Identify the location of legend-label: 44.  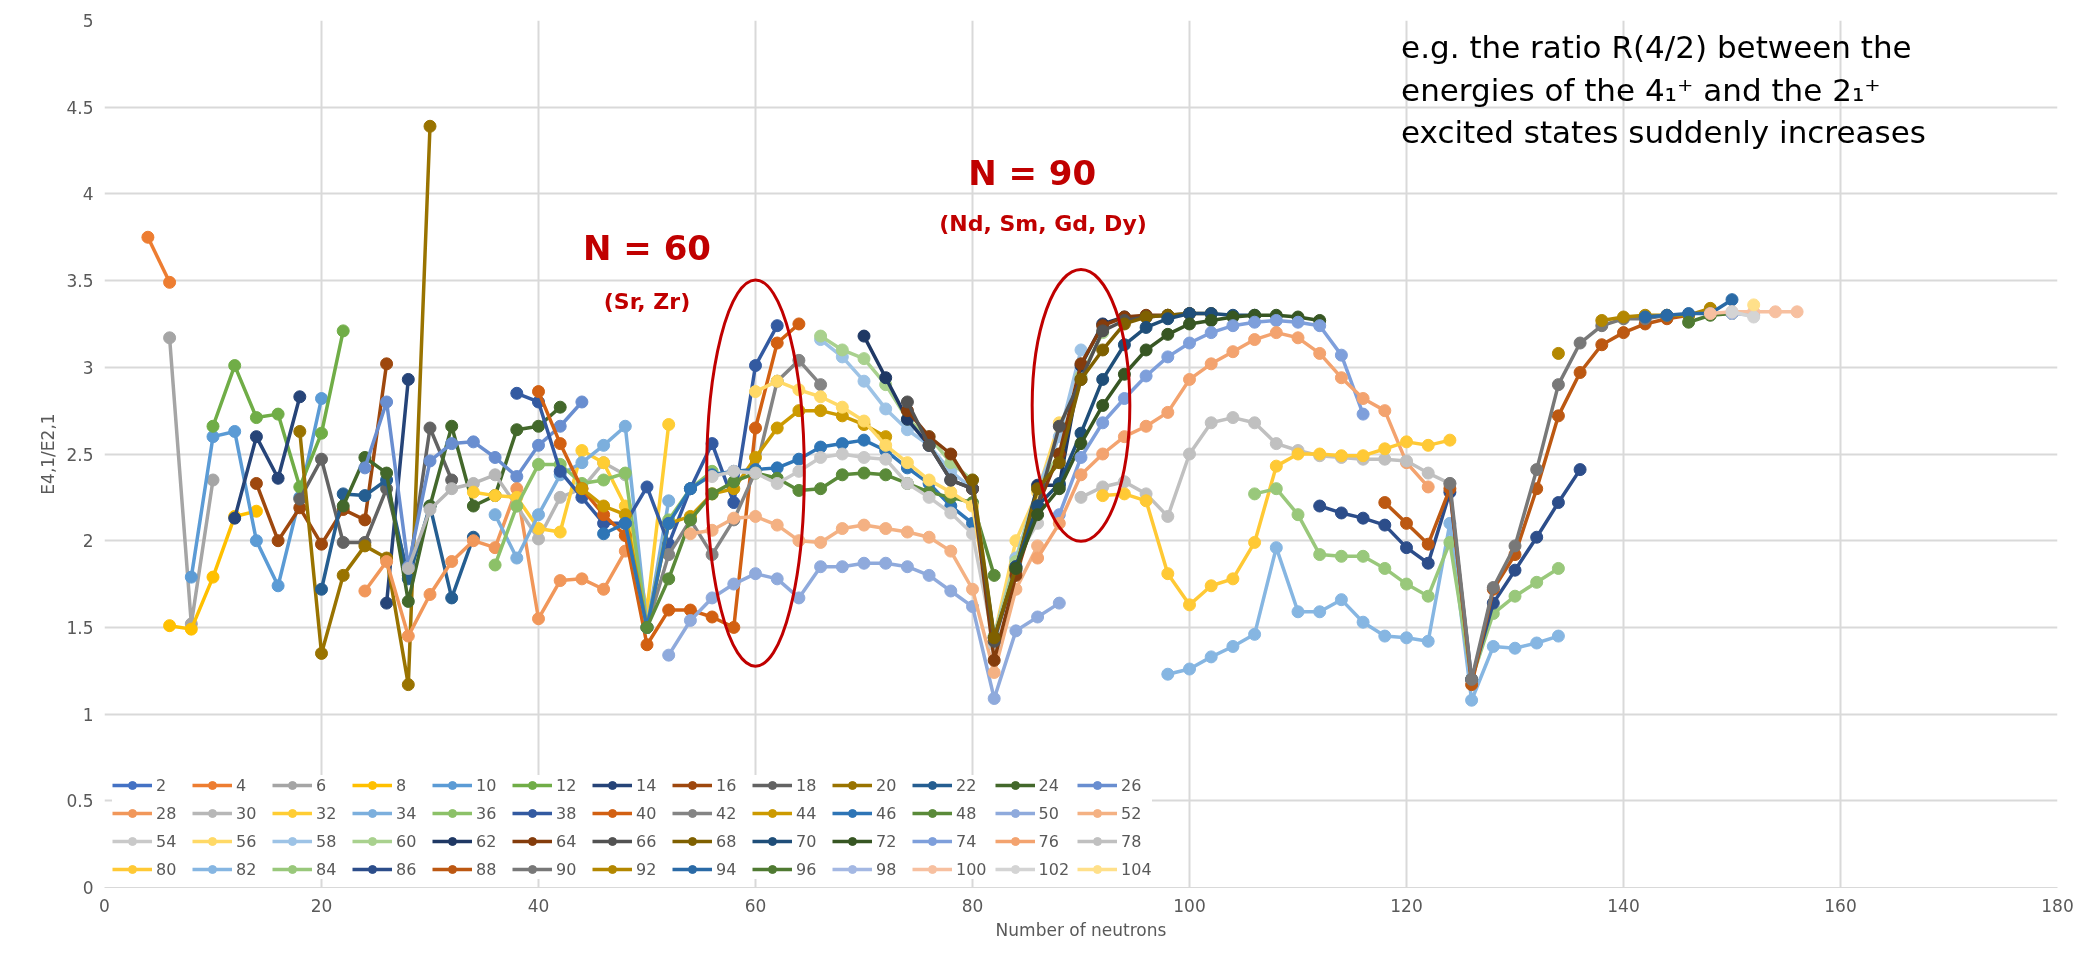
(807, 813).